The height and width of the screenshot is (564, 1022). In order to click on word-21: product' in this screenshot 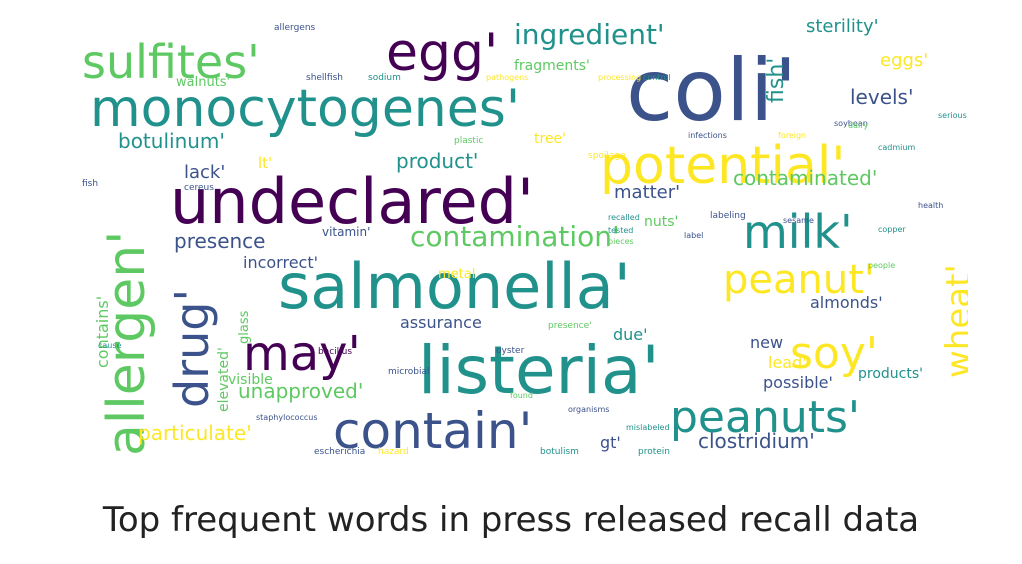, I will do `click(437, 161)`.